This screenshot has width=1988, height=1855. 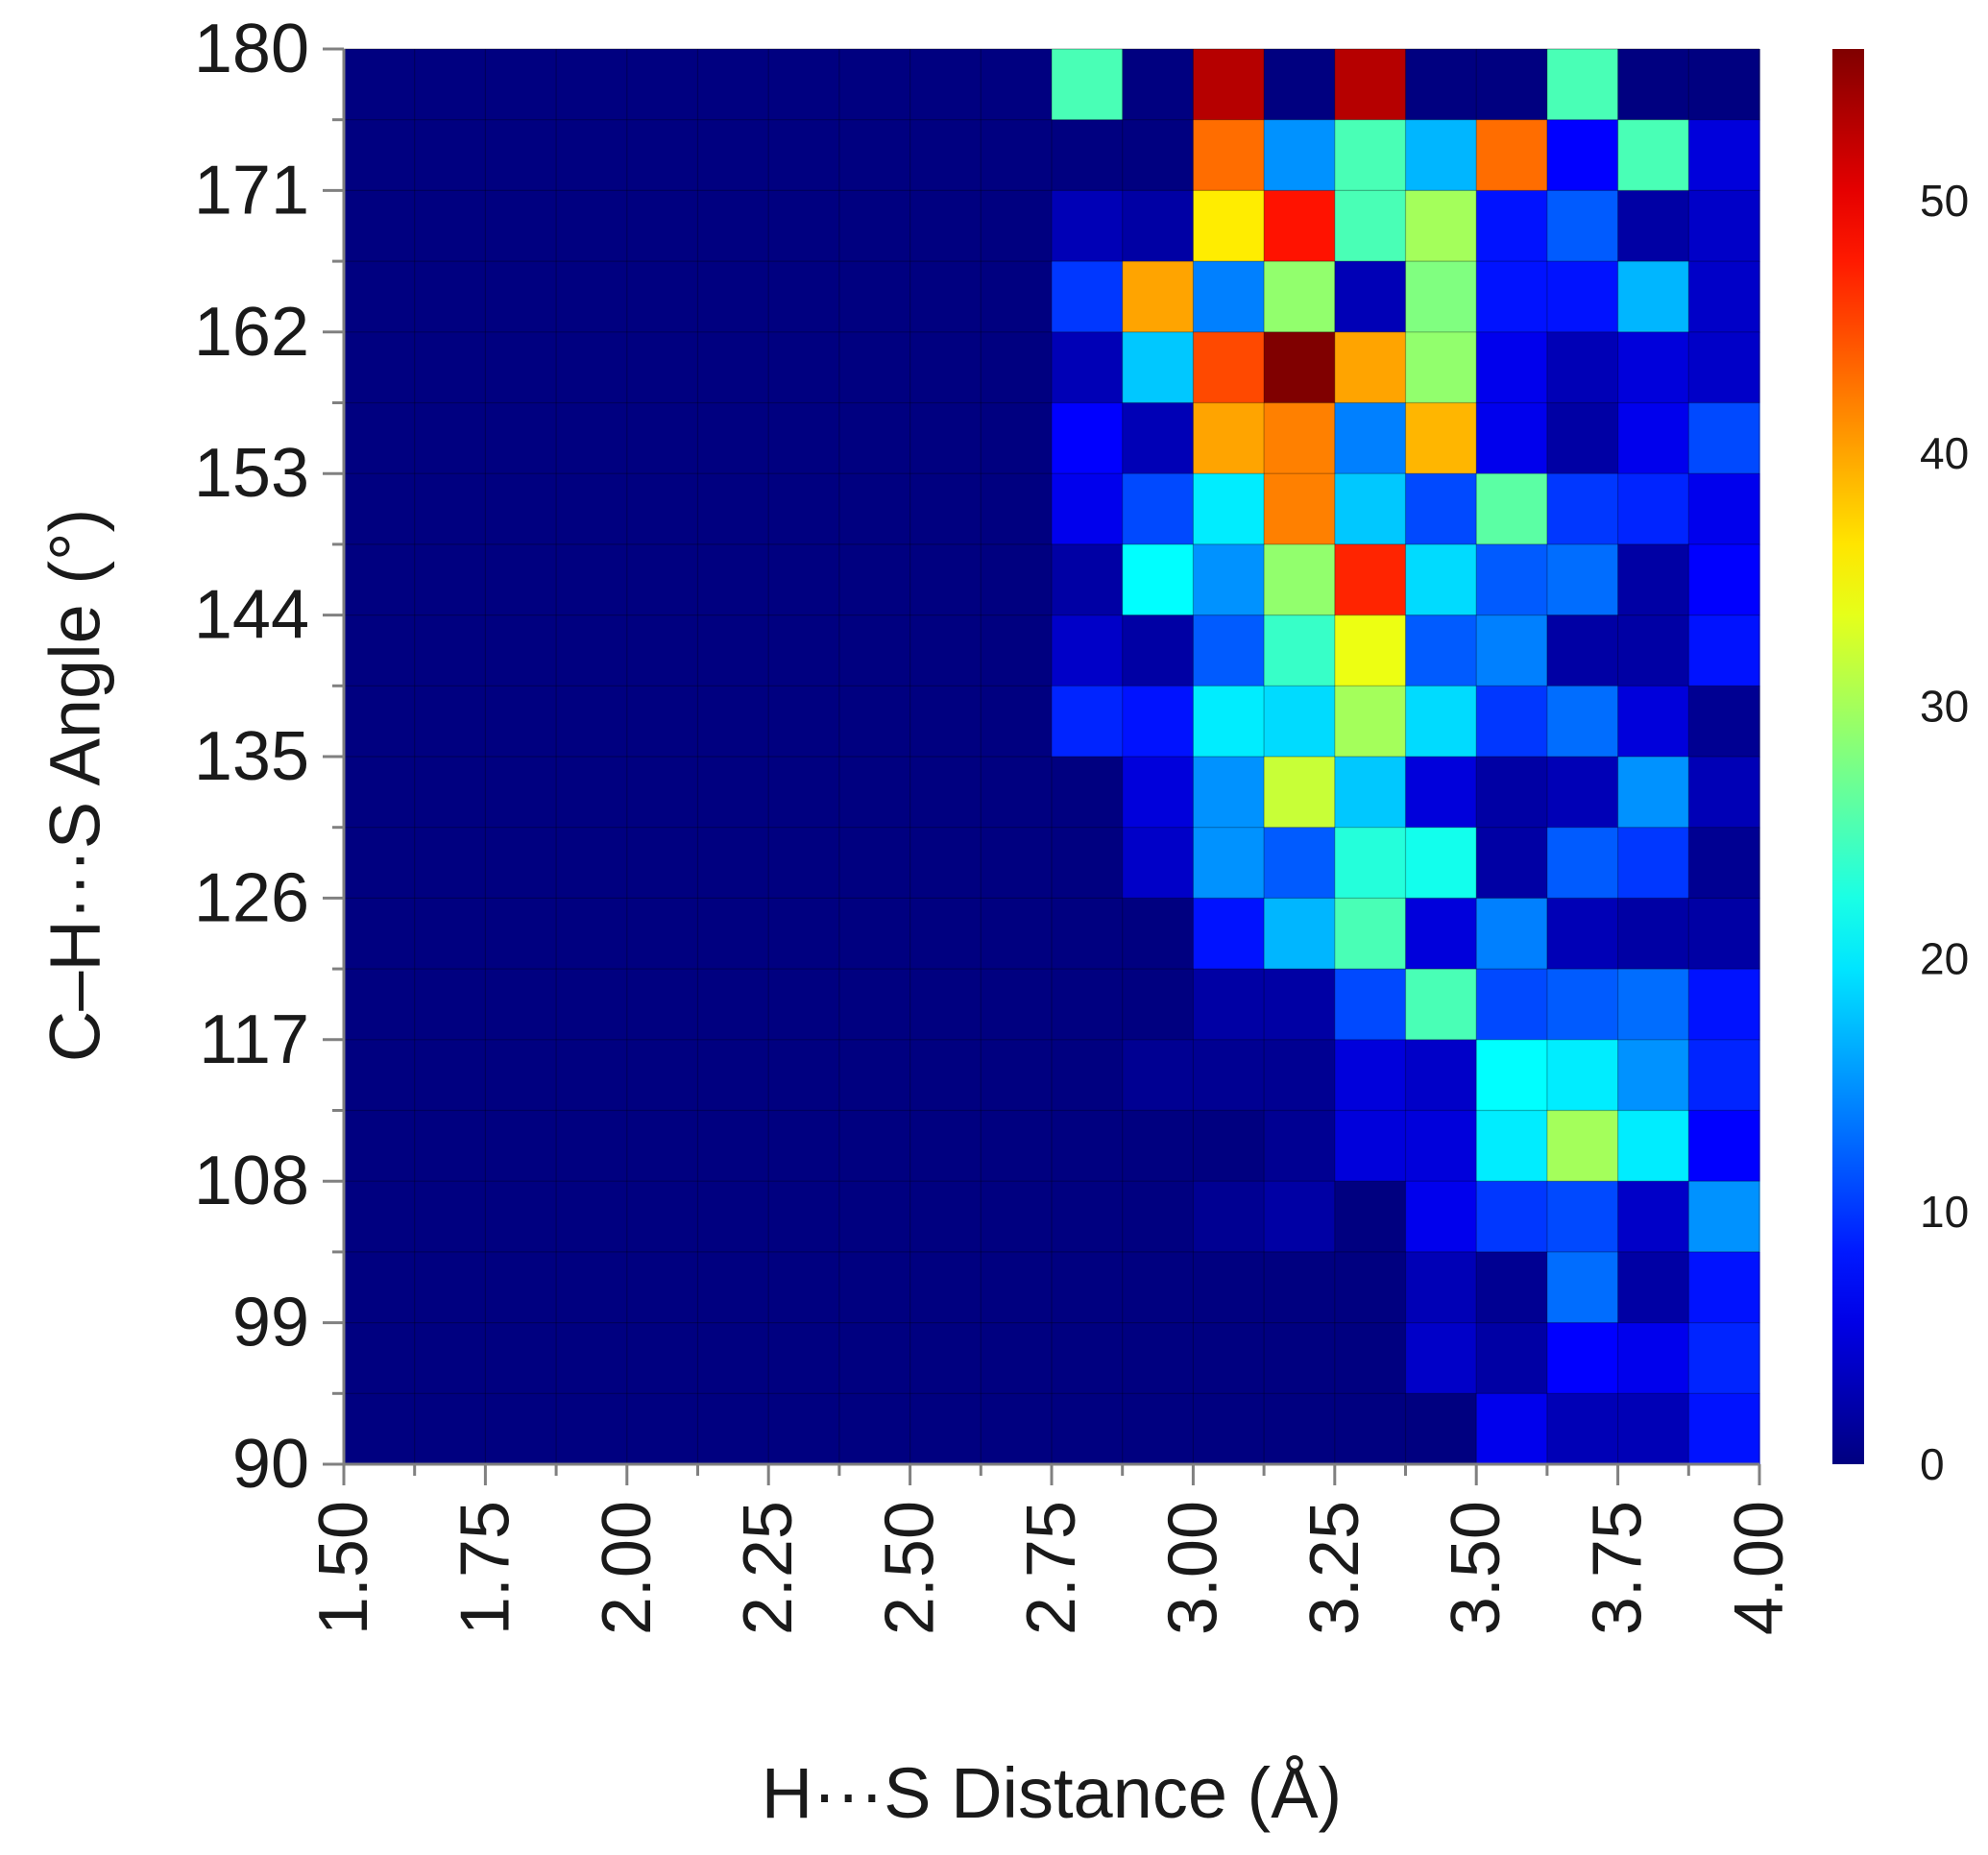 I want to click on x-tick-label: 3.50, so click(x=1477, y=1568).